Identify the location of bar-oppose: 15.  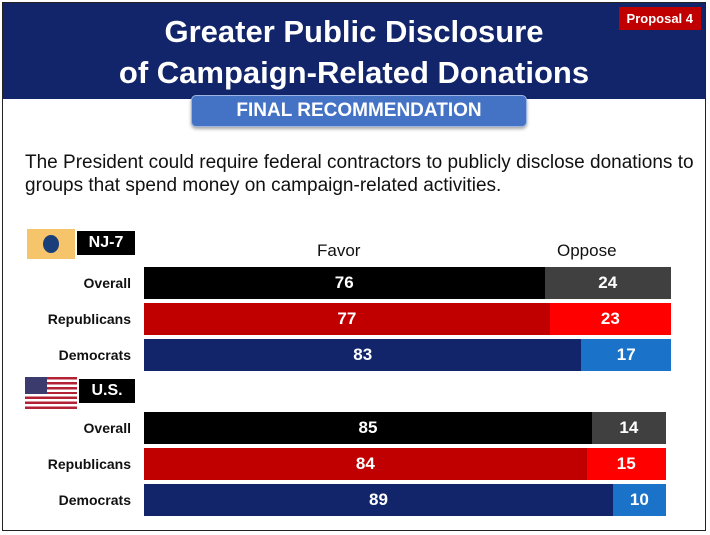
(626, 464).